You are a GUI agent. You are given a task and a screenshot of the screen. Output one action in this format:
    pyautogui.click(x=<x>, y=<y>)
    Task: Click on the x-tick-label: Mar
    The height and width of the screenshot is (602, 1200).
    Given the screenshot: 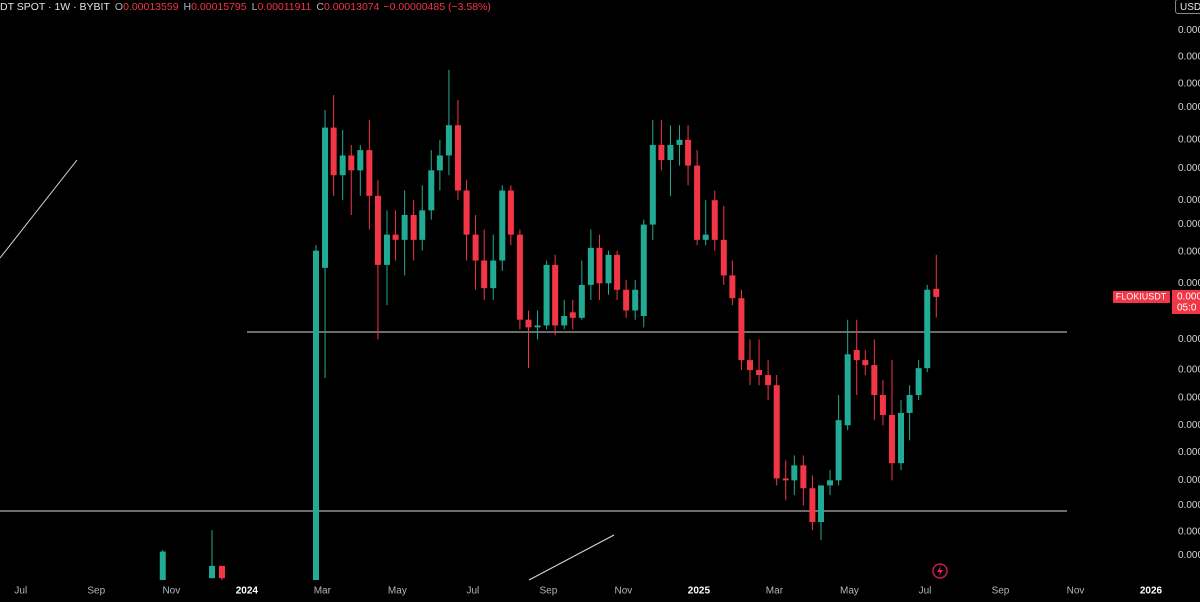 What is the action you would take?
    pyautogui.click(x=323, y=591)
    